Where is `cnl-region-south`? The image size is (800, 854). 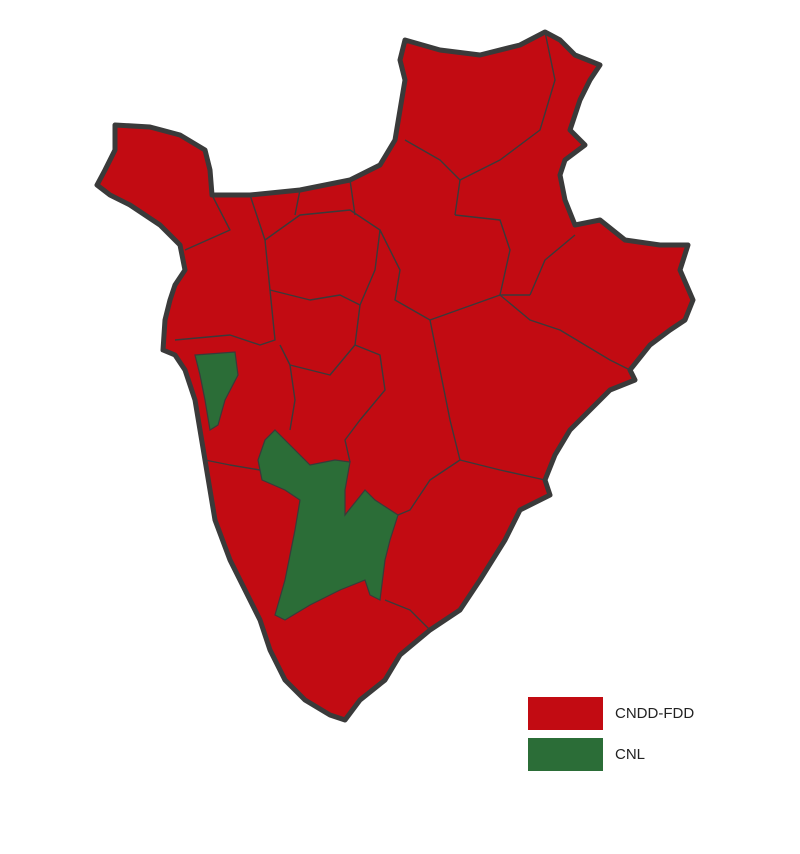 cnl-region-south is located at coordinates (328, 525).